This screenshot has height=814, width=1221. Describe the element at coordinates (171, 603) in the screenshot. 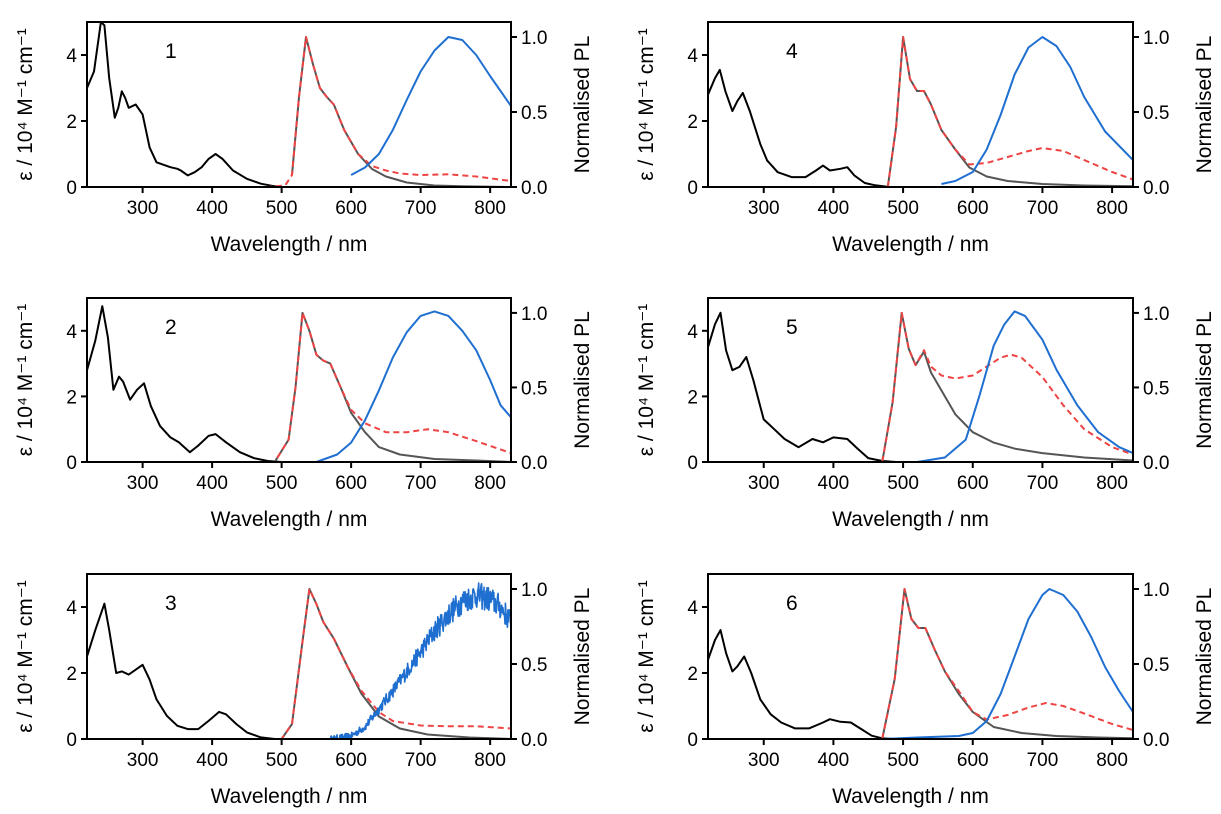

I see `panel-number: 3` at that location.